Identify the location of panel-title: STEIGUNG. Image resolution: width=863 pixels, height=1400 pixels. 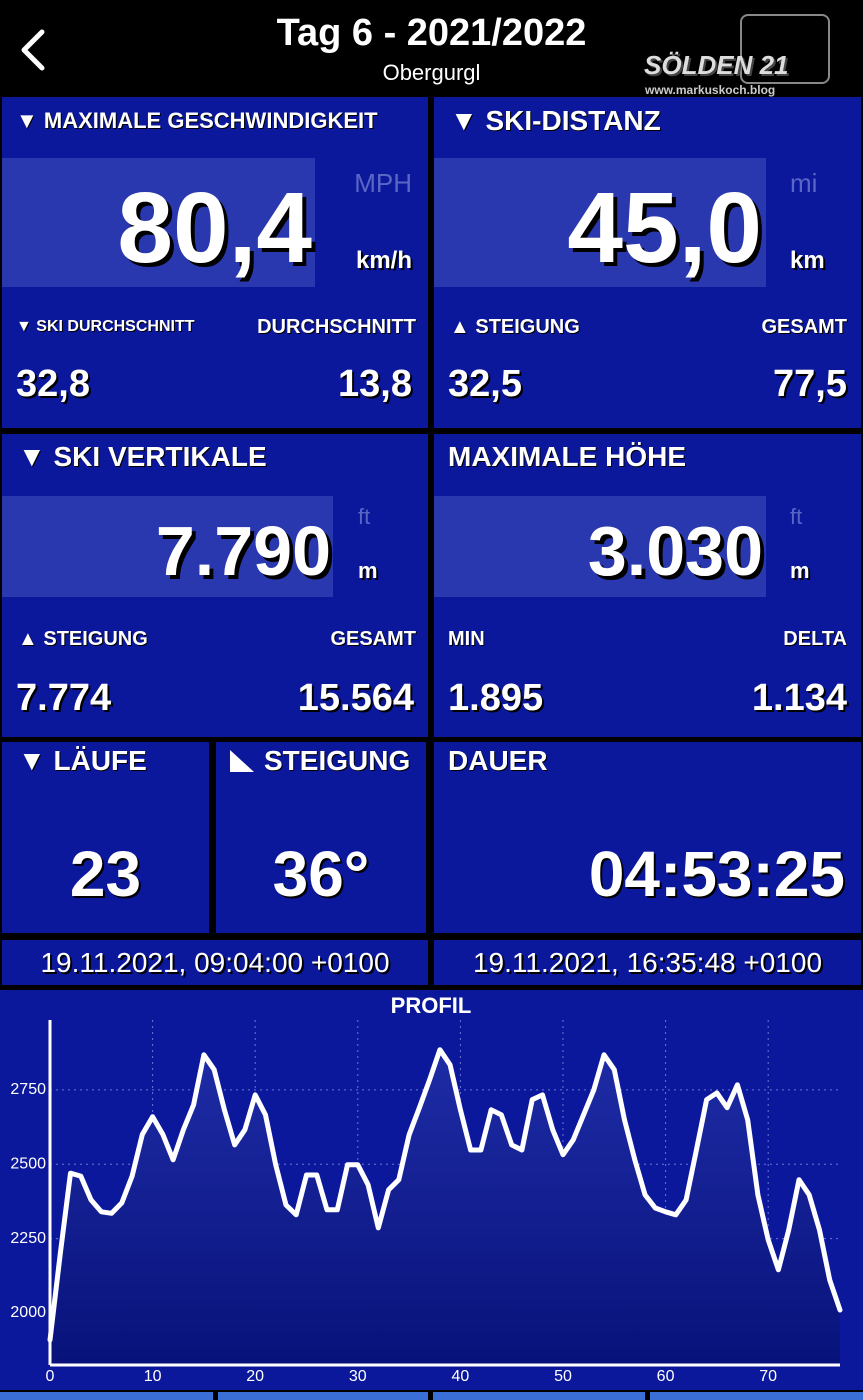
(337, 760).